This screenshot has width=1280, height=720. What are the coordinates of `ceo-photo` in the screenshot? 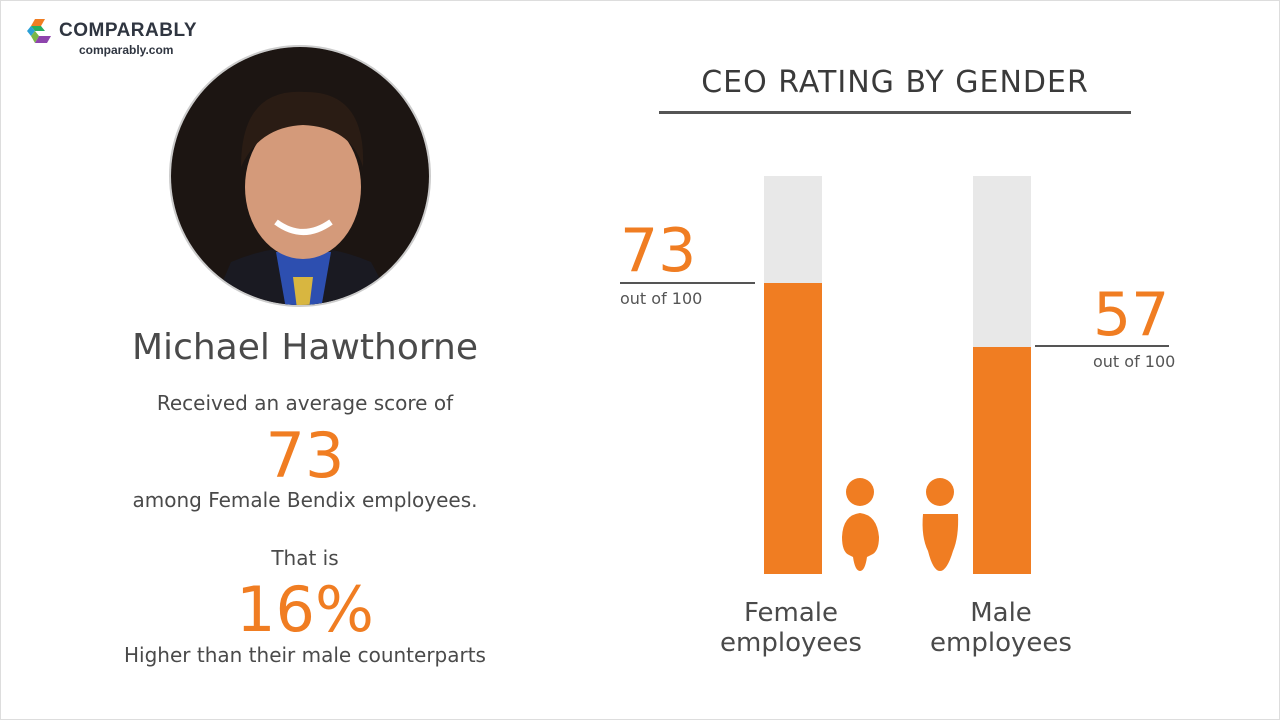 It's located at (300, 176).